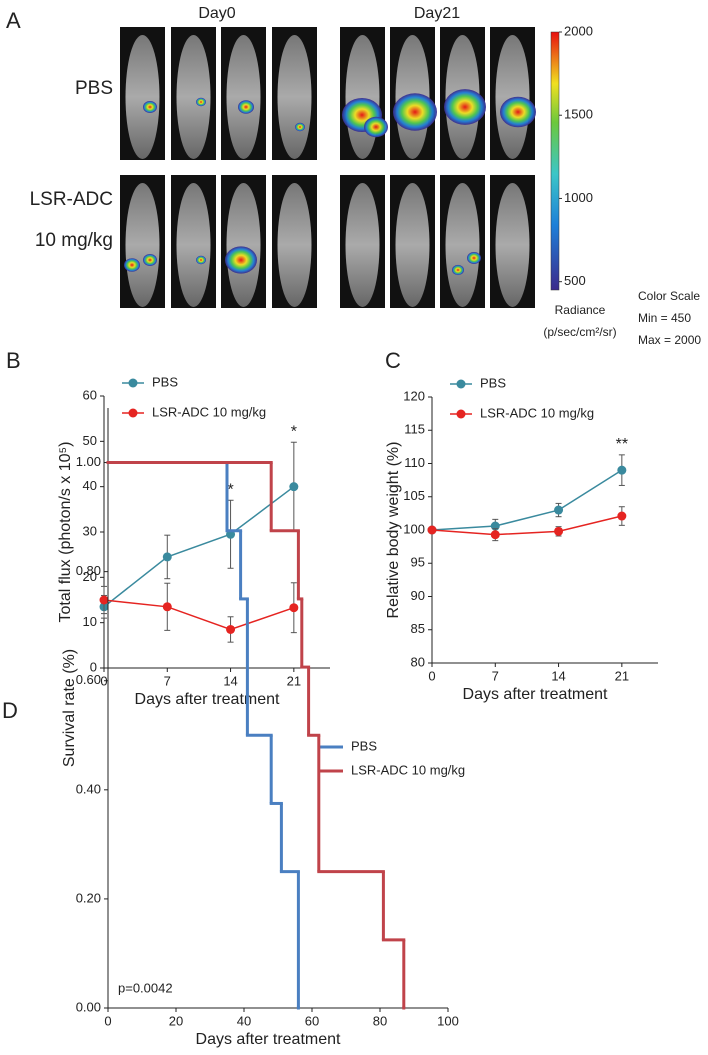 This screenshot has height=1055, width=708. What do you see at coordinates (448, 1020) in the screenshot?
I see `x-tick-label: 100` at bounding box center [448, 1020].